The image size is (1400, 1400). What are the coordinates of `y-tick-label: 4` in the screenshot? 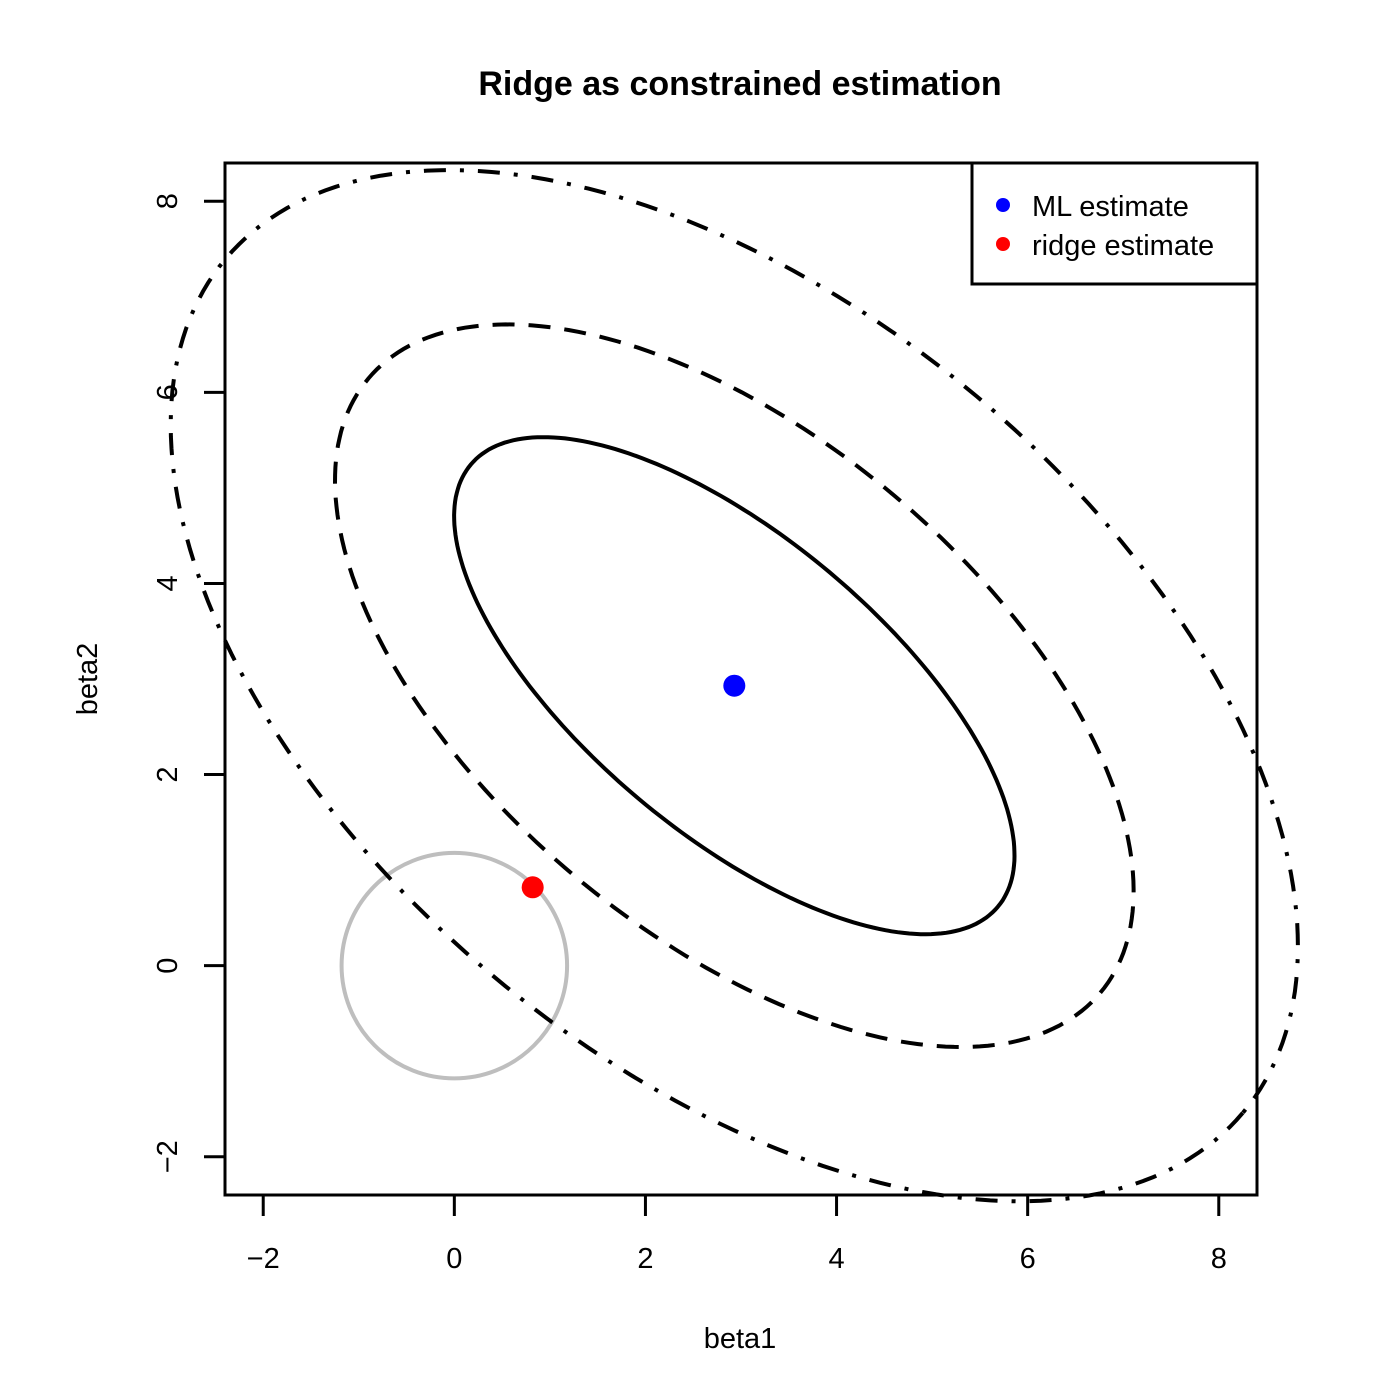 It's located at (168, 583).